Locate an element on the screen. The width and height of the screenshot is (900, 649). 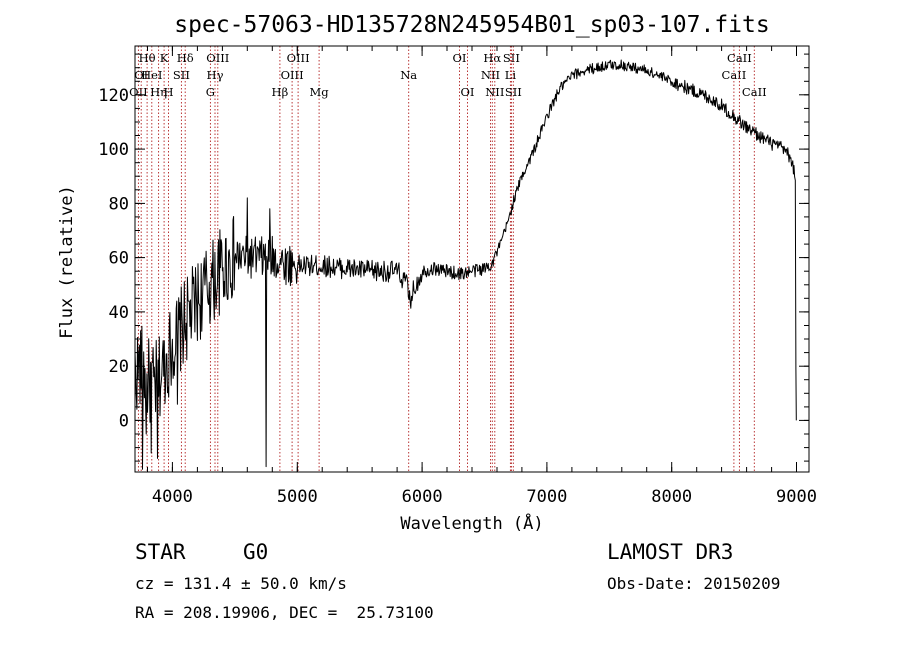
y-tick-label: 100 is located at coordinates (113, 150).